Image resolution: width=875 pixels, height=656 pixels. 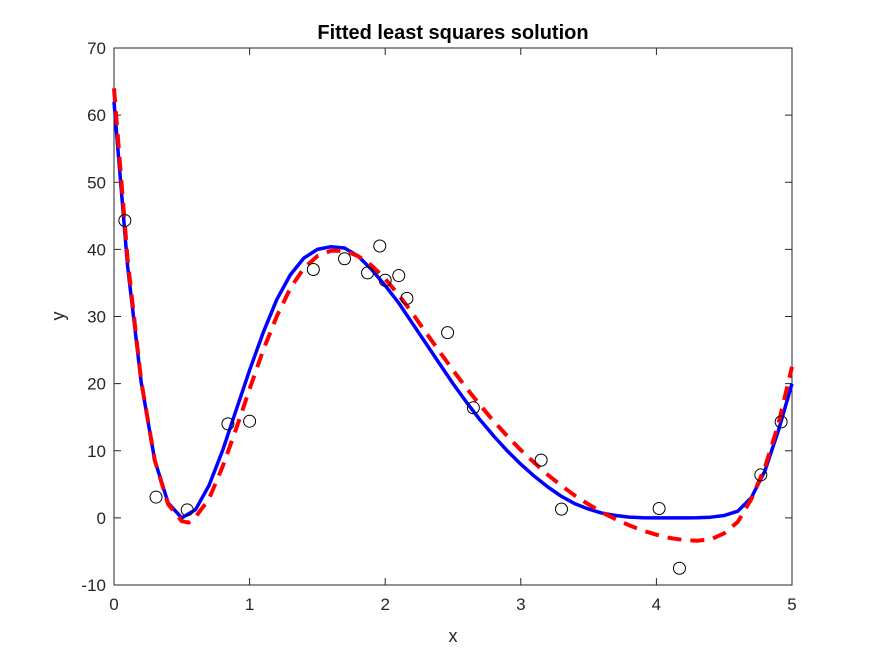 What do you see at coordinates (791, 604) in the screenshot?
I see `x-tick-label: 5` at bounding box center [791, 604].